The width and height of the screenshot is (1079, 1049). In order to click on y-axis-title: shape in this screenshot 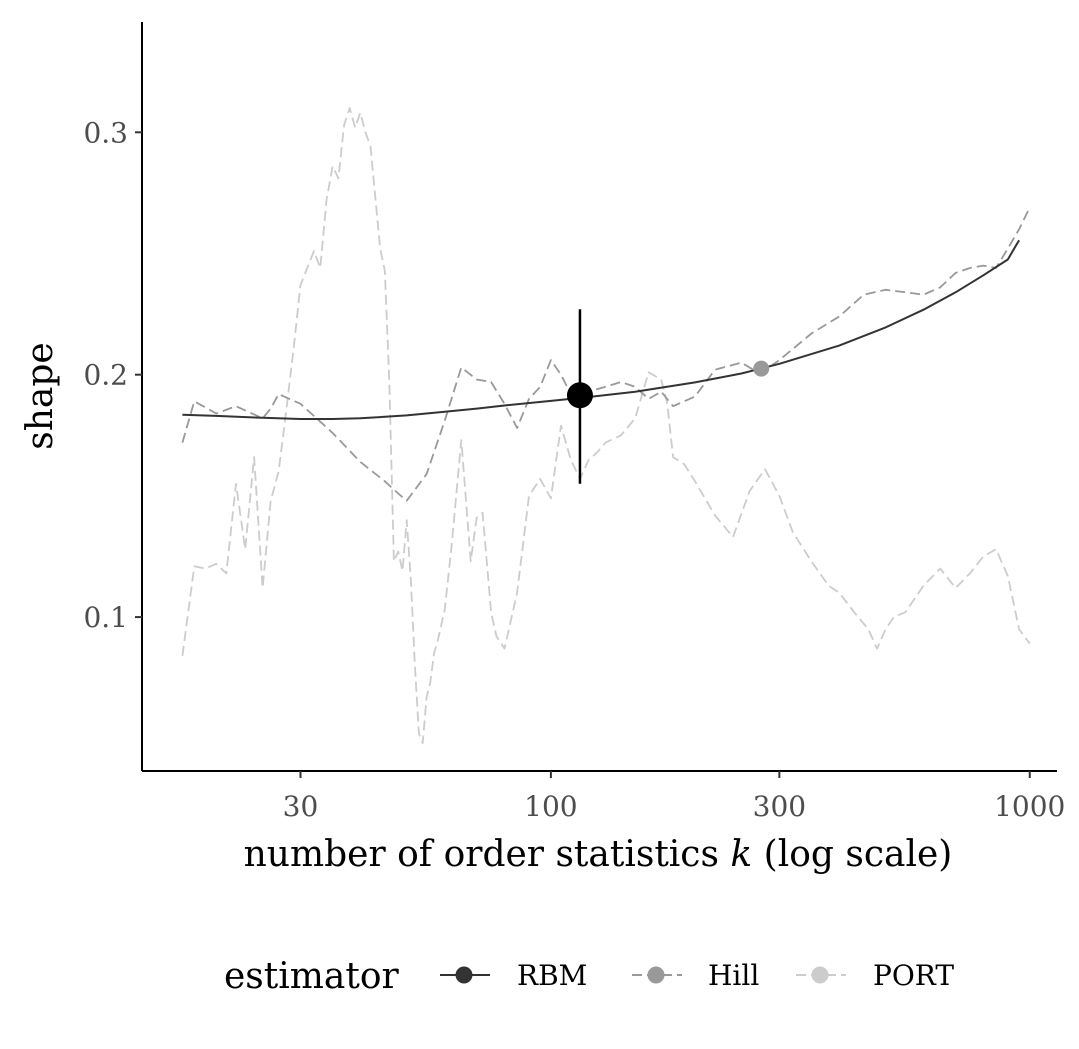, I will do `click(40, 395)`.